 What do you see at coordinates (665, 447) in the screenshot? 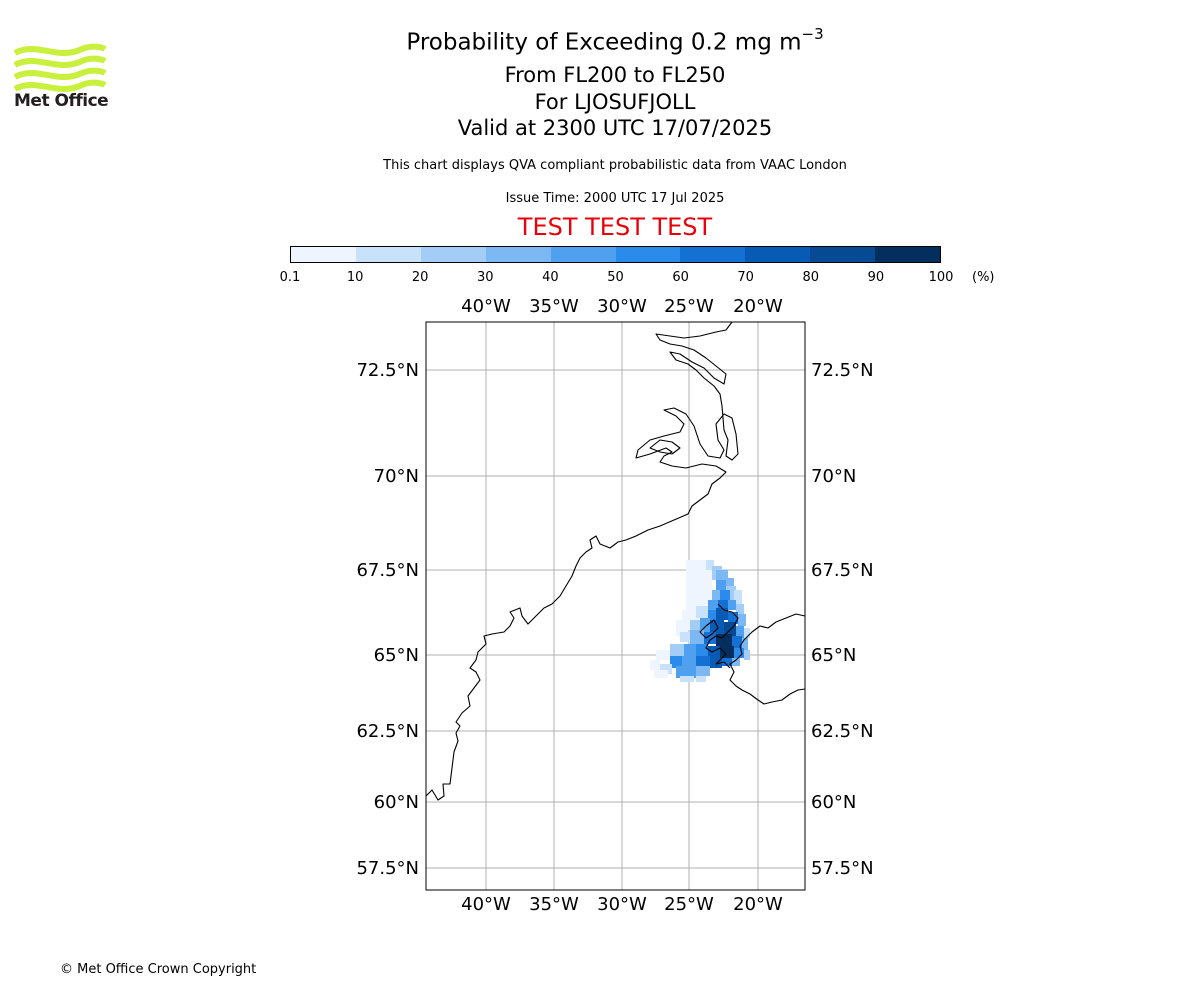
I see `greenland-fjord` at bounding box center [665, 447].